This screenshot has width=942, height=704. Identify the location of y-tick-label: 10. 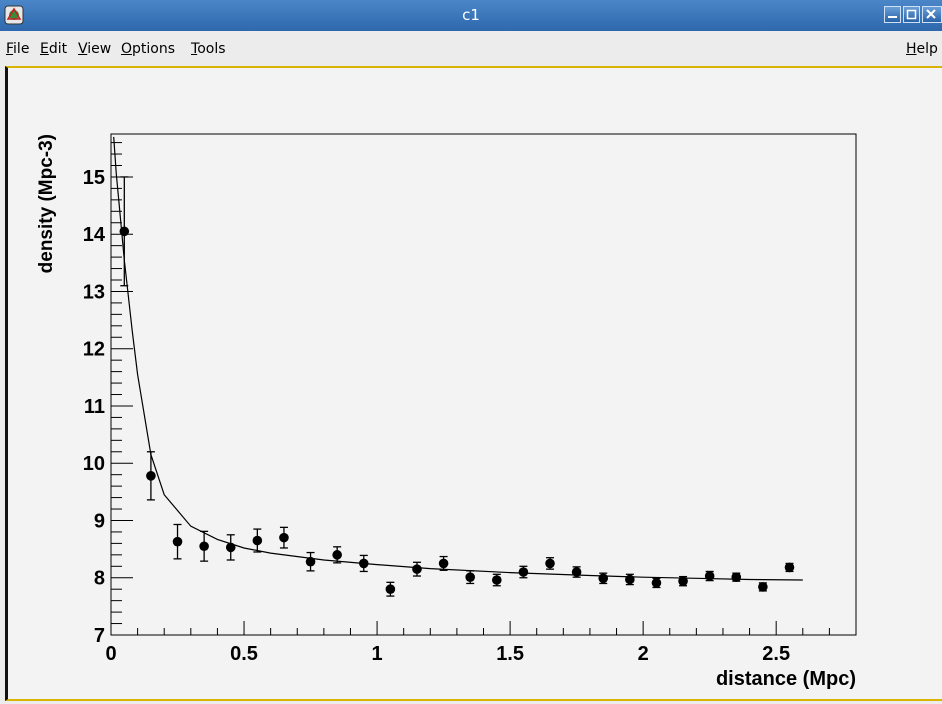
(94, 464).